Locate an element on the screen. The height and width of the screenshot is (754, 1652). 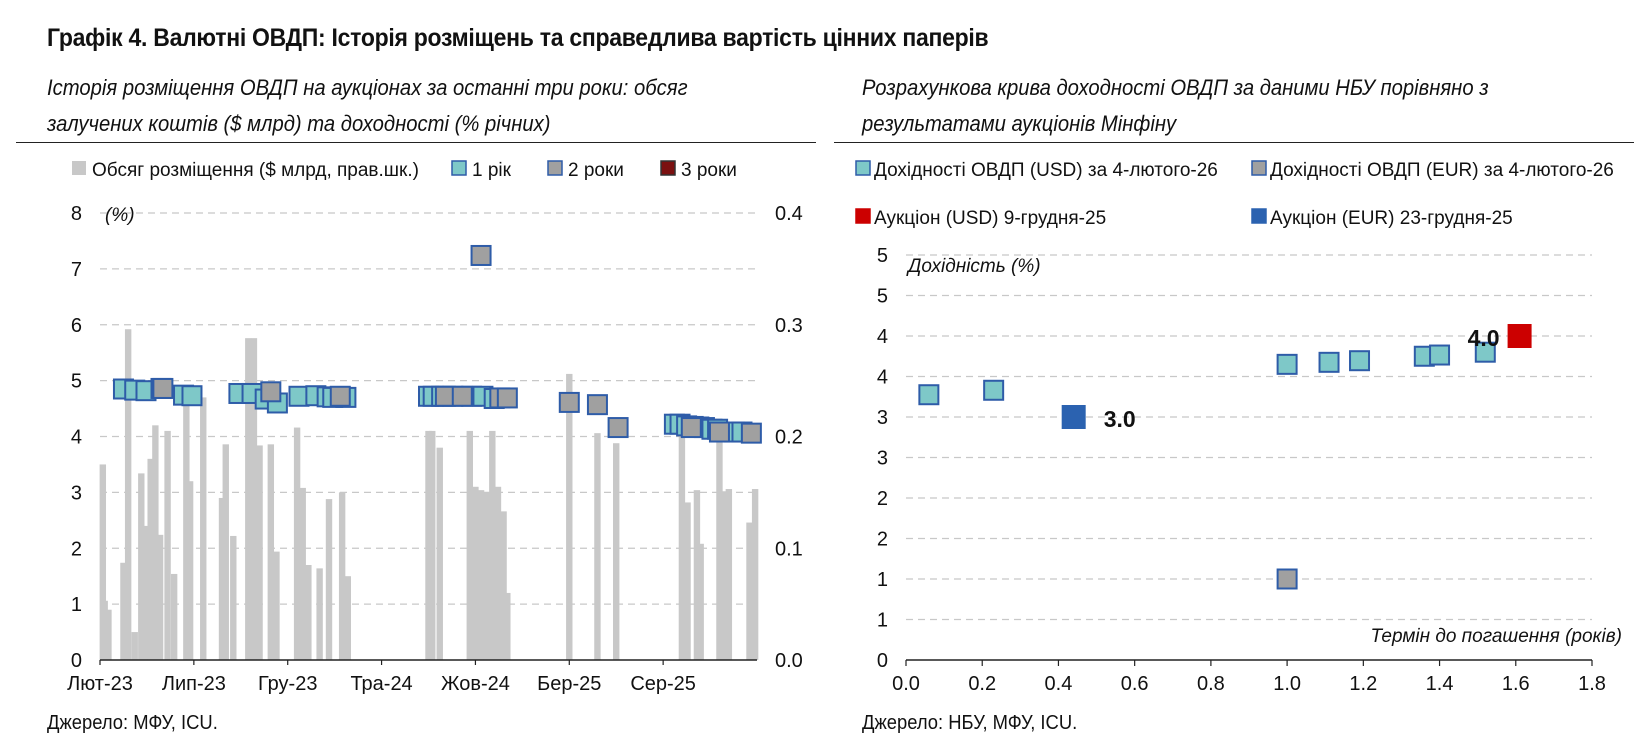
right-x-tick-label: 0.0 is located at coordinates (906, 684).